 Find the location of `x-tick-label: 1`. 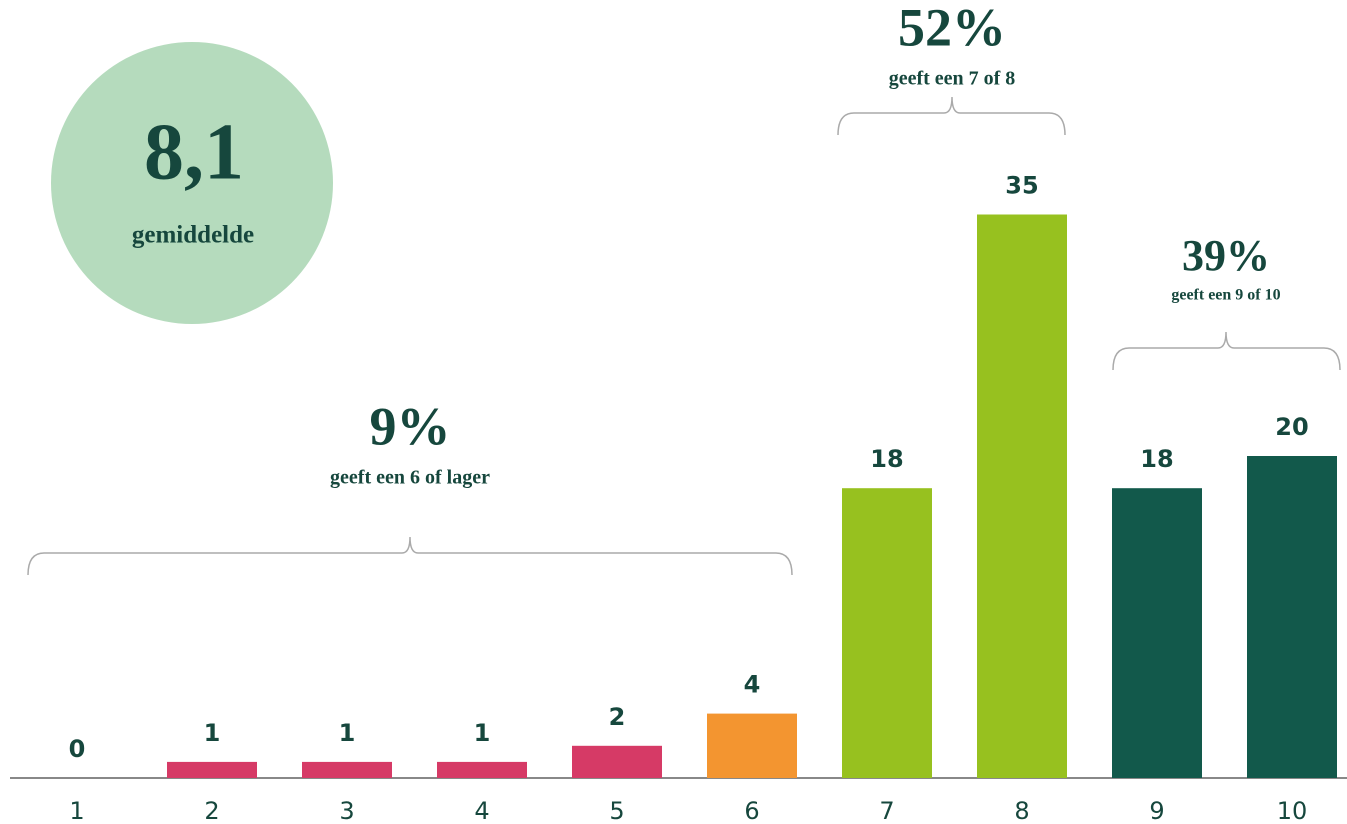

x-tick-label: 1 is located at coordinates (76, 810).